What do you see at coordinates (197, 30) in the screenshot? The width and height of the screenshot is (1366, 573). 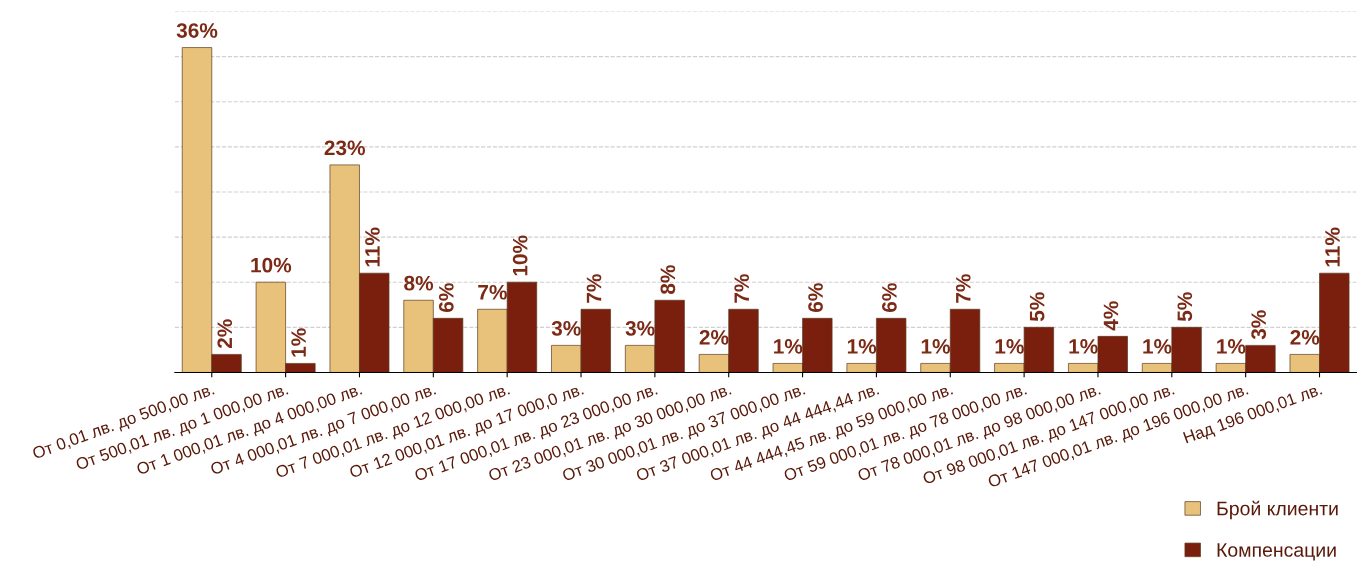 I see `data-label: 36%` at bounding box center [197, 30].